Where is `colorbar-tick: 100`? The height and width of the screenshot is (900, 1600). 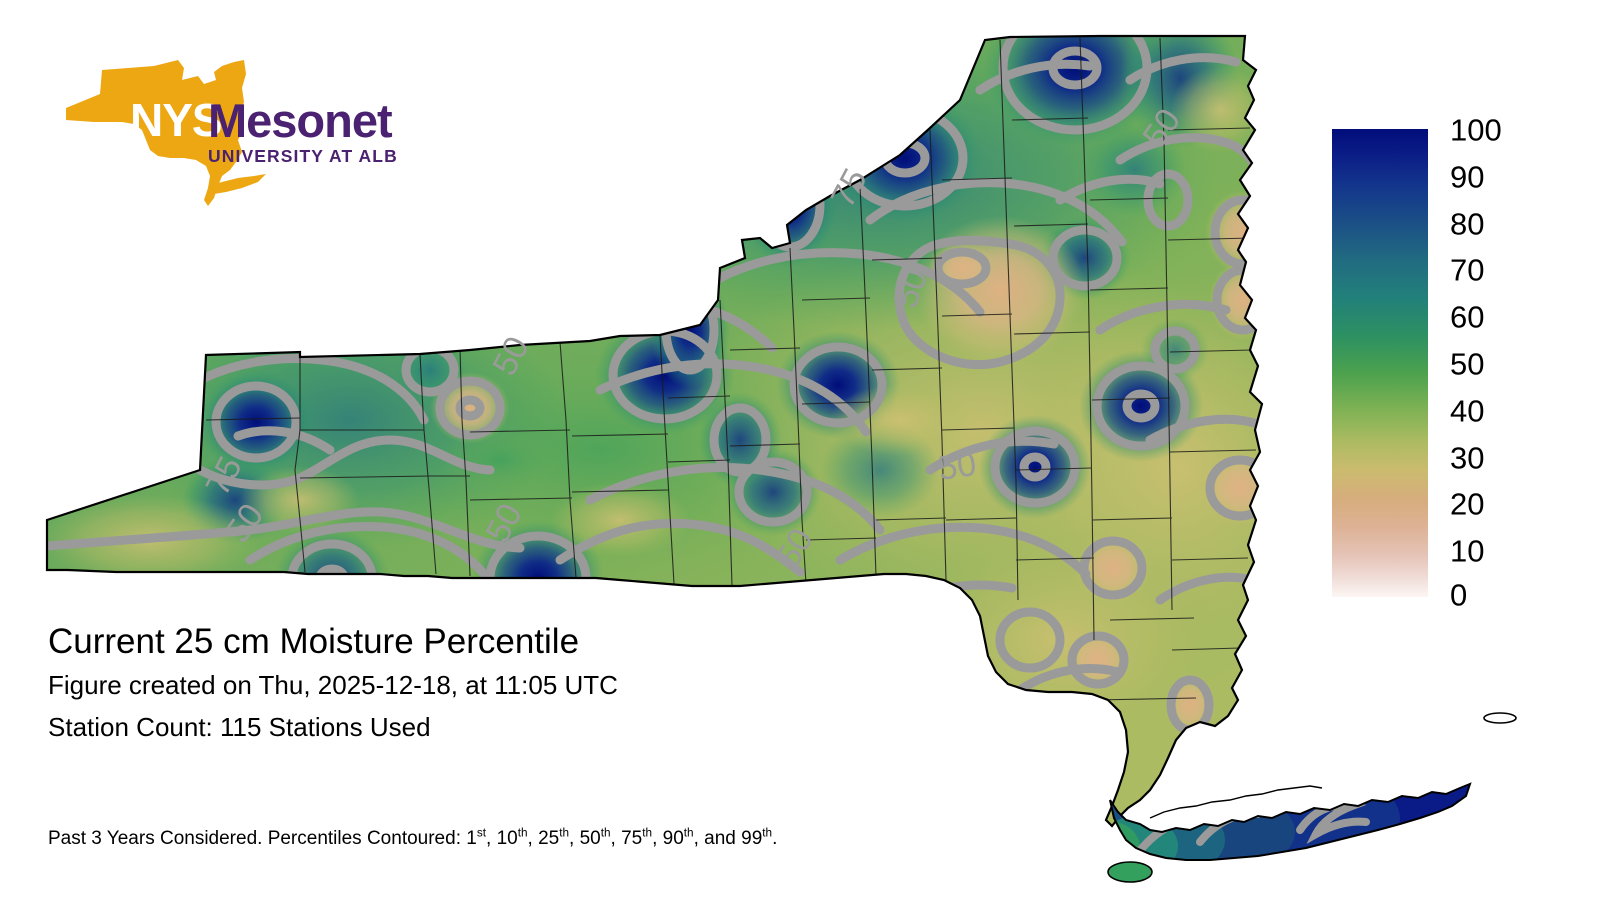 colorbar-tick: 100 is located at coordinates (1476, 130).